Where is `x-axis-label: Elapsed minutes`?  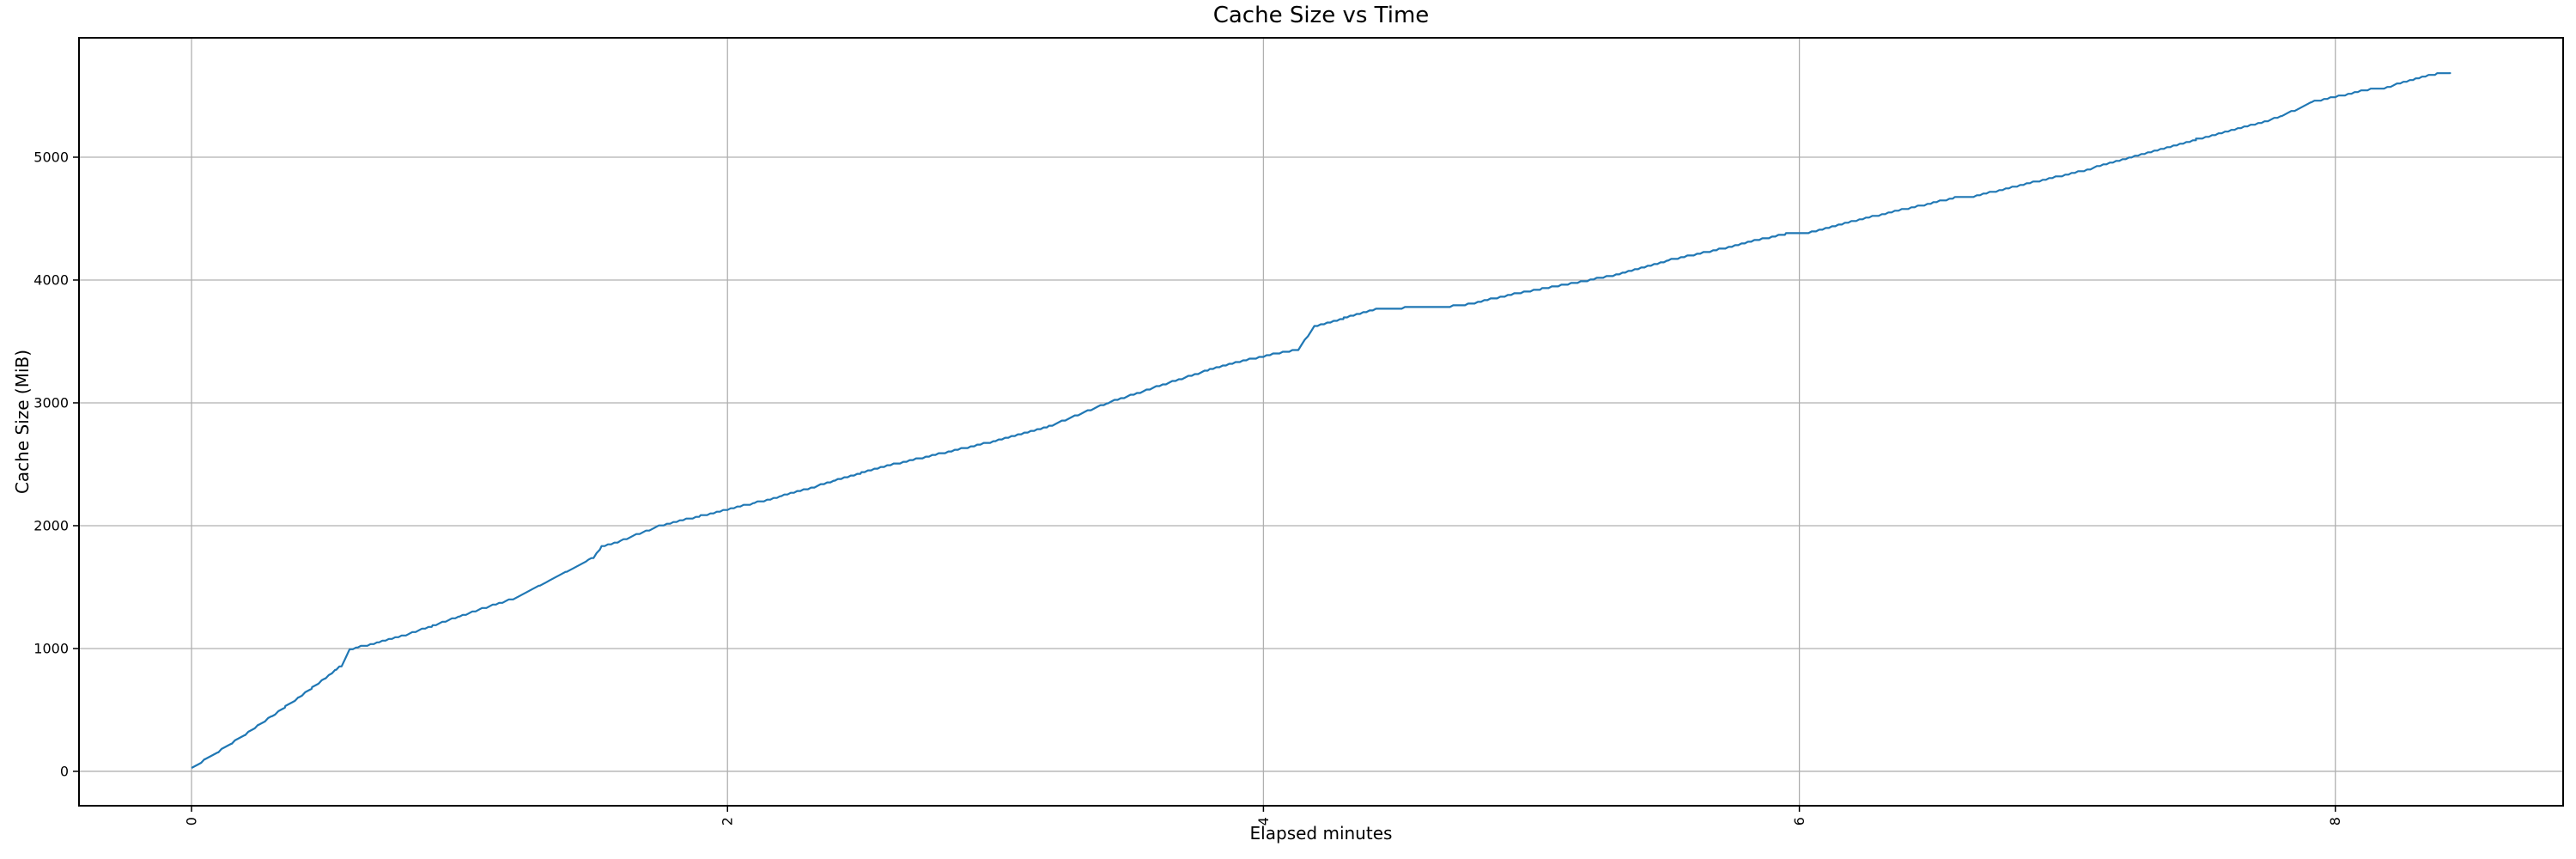 x-axis-label: Elapsed minutes is located at coordinates (1321, 834).